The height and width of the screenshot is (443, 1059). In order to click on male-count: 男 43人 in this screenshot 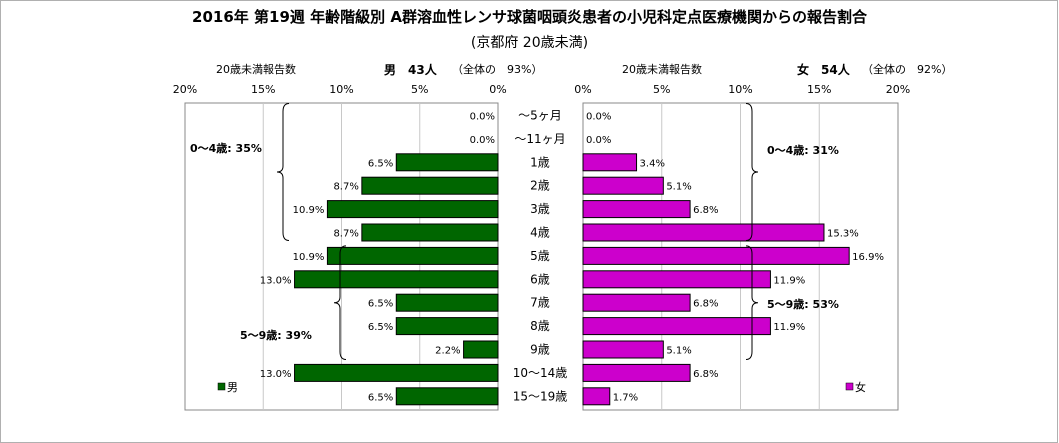, I will do `click(410, 70)`.